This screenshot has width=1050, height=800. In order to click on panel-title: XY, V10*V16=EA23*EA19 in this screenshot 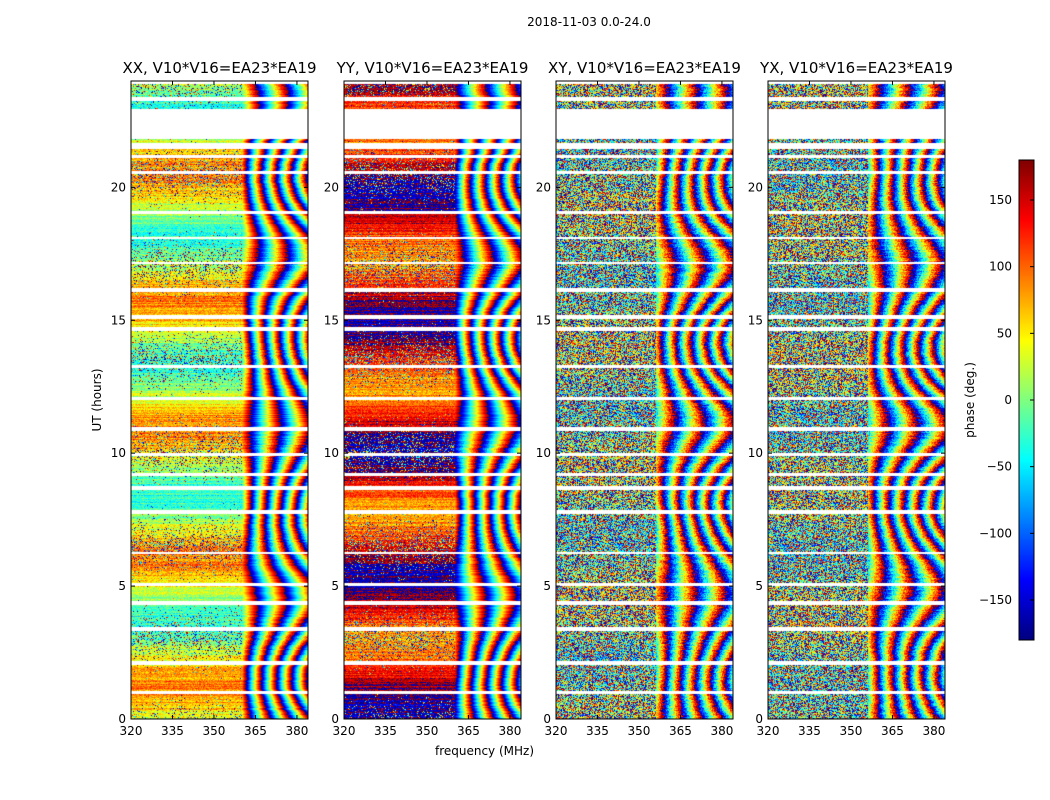, I will do `click(644, 68)`.